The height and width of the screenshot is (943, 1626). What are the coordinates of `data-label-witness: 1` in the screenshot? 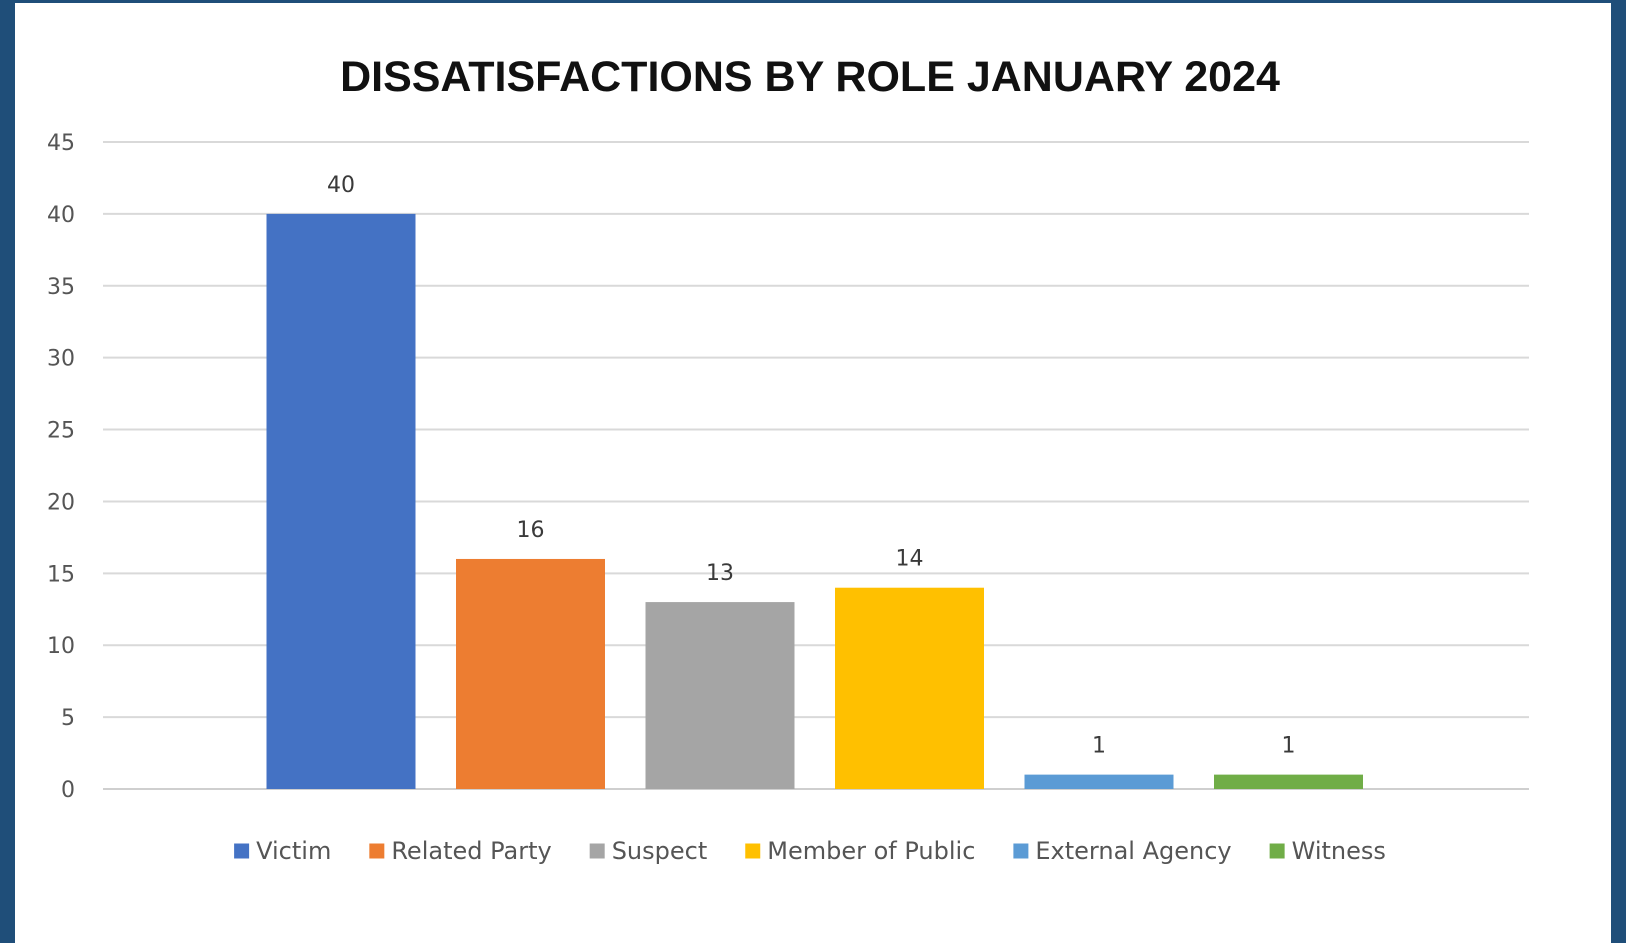 It's located at (1289, 746).